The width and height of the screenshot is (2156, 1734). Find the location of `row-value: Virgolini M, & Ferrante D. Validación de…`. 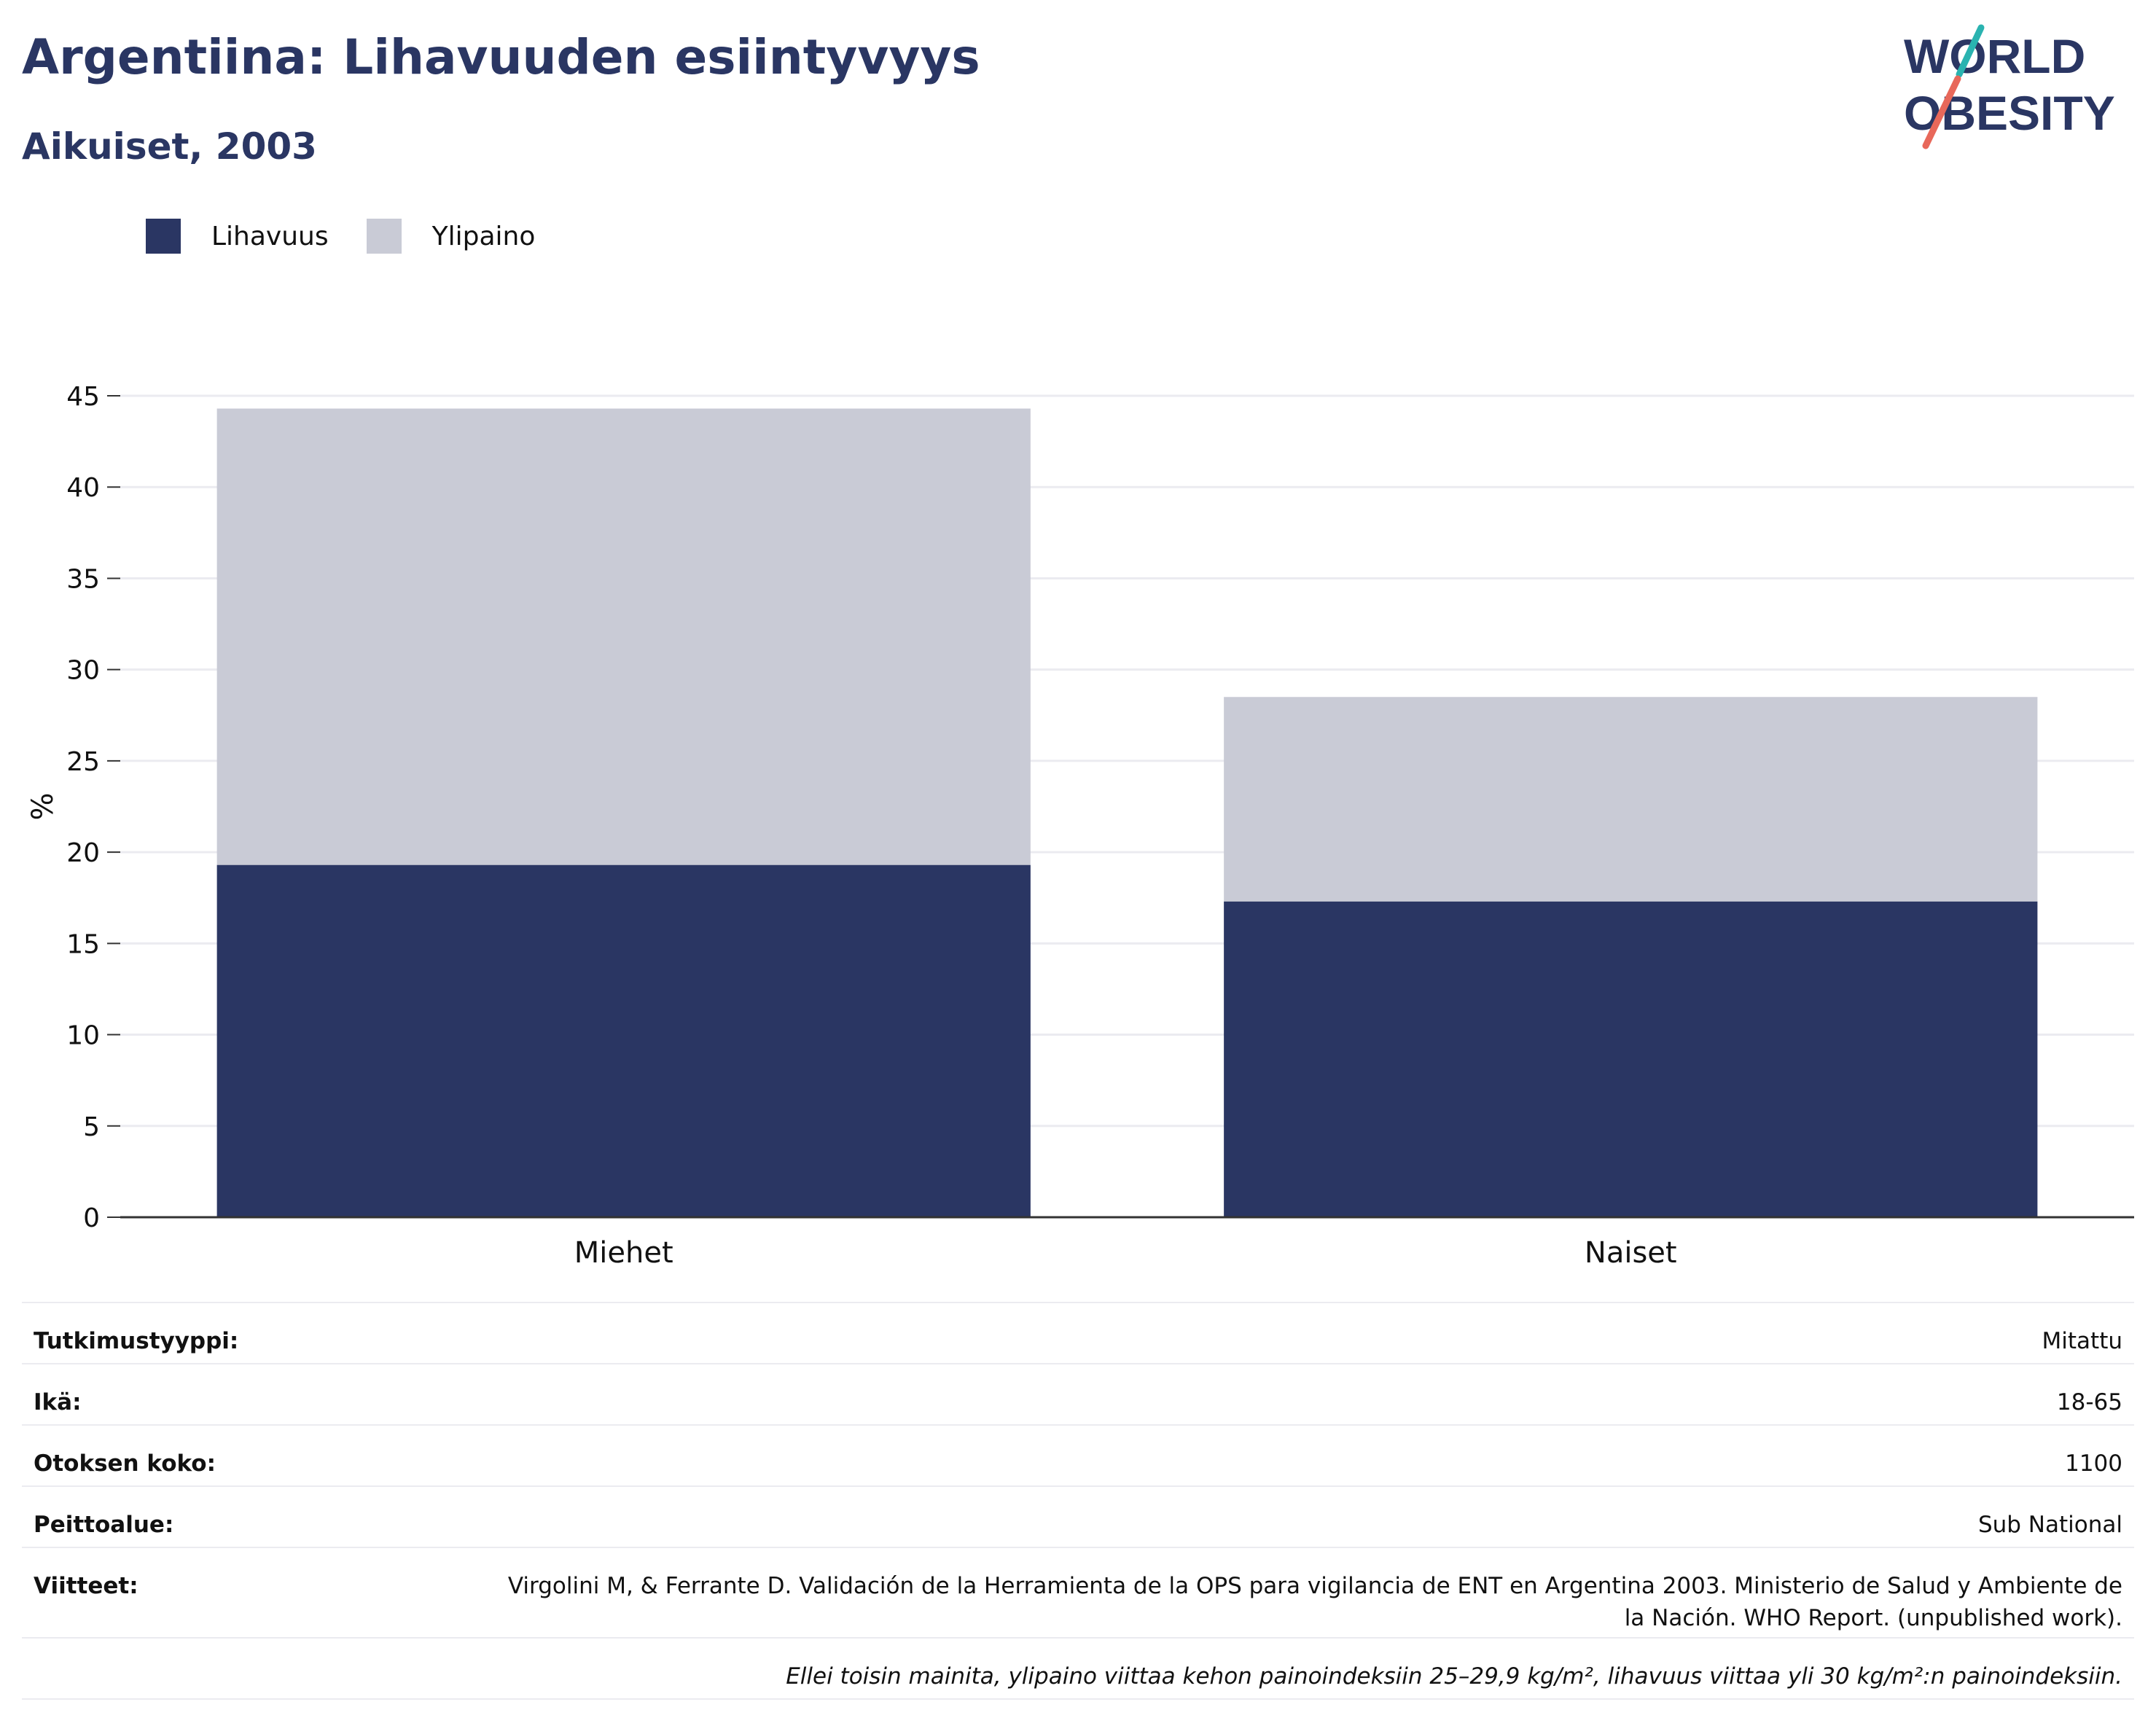

row-value: Virgolini M, & Ferrante D. Validación de… is located at coordinates (1315, 1602).